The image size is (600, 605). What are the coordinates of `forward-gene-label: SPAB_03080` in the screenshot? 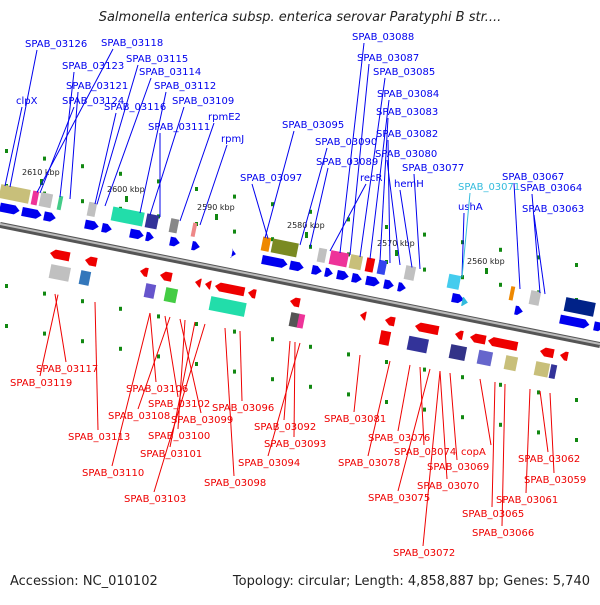 It's located at (406, 154).